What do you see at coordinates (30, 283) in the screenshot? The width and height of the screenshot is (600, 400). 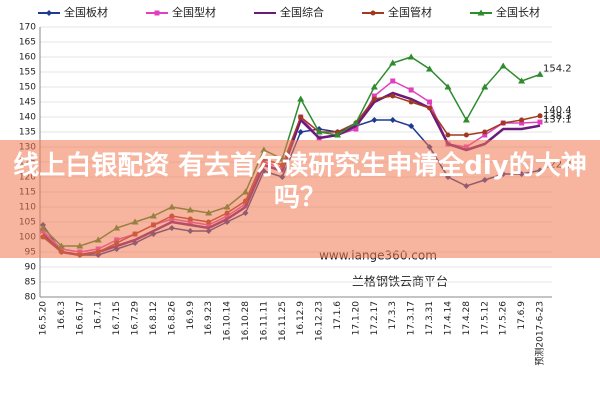 I see `y-tick-label: 85` at bounding box center [30, 283].